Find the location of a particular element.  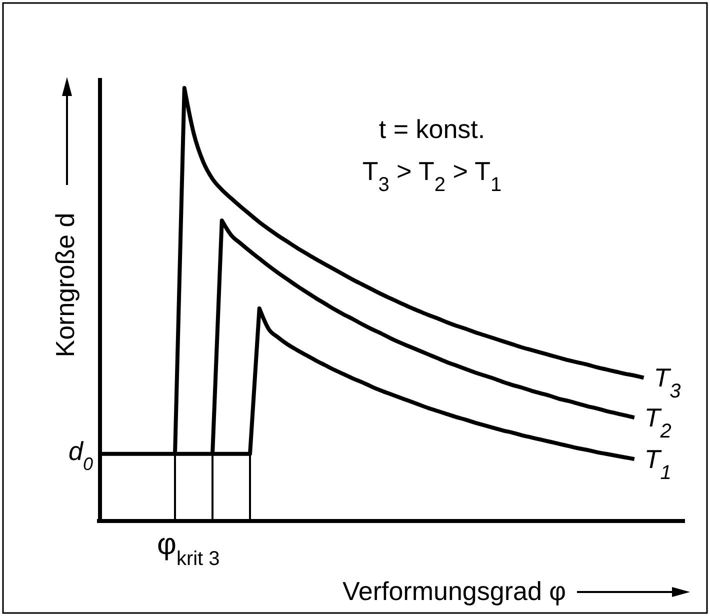

series-label: T$_{2}$ is located at coordinates (658, 422).